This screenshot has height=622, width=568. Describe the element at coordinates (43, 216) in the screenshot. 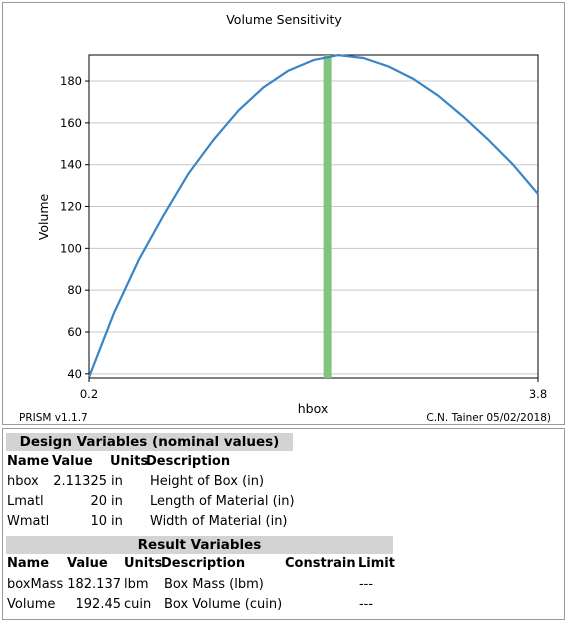

I see `y-axis-label: Volume` at that location.